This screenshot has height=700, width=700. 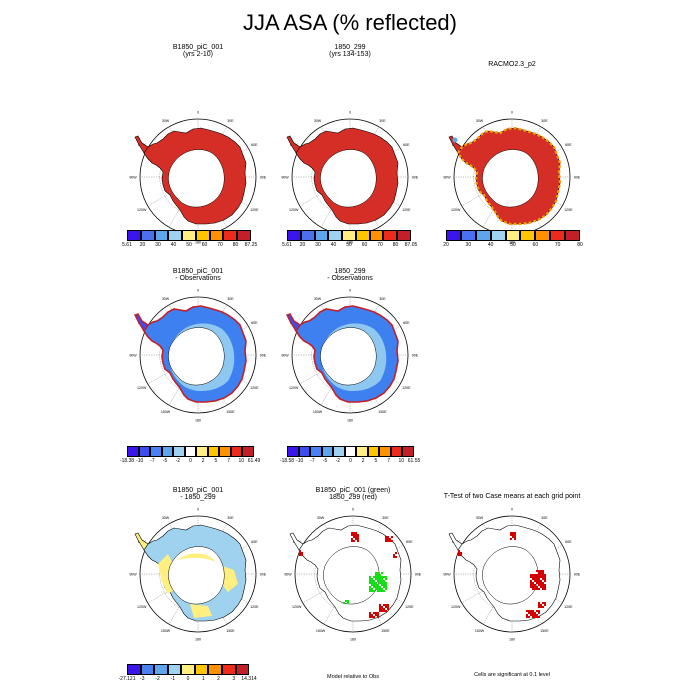 I want to click on colorbar-ticks-anom-1: -18.38 -10 -7 -5 -2 0 2 5 7 10 61.49, so click(x=190, y=462).